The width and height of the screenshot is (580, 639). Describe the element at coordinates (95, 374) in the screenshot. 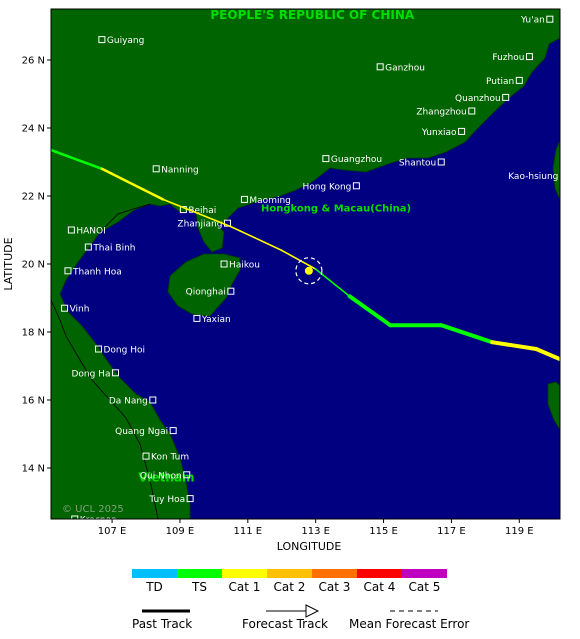

I see `city-marker: Dong Ha` at that location.